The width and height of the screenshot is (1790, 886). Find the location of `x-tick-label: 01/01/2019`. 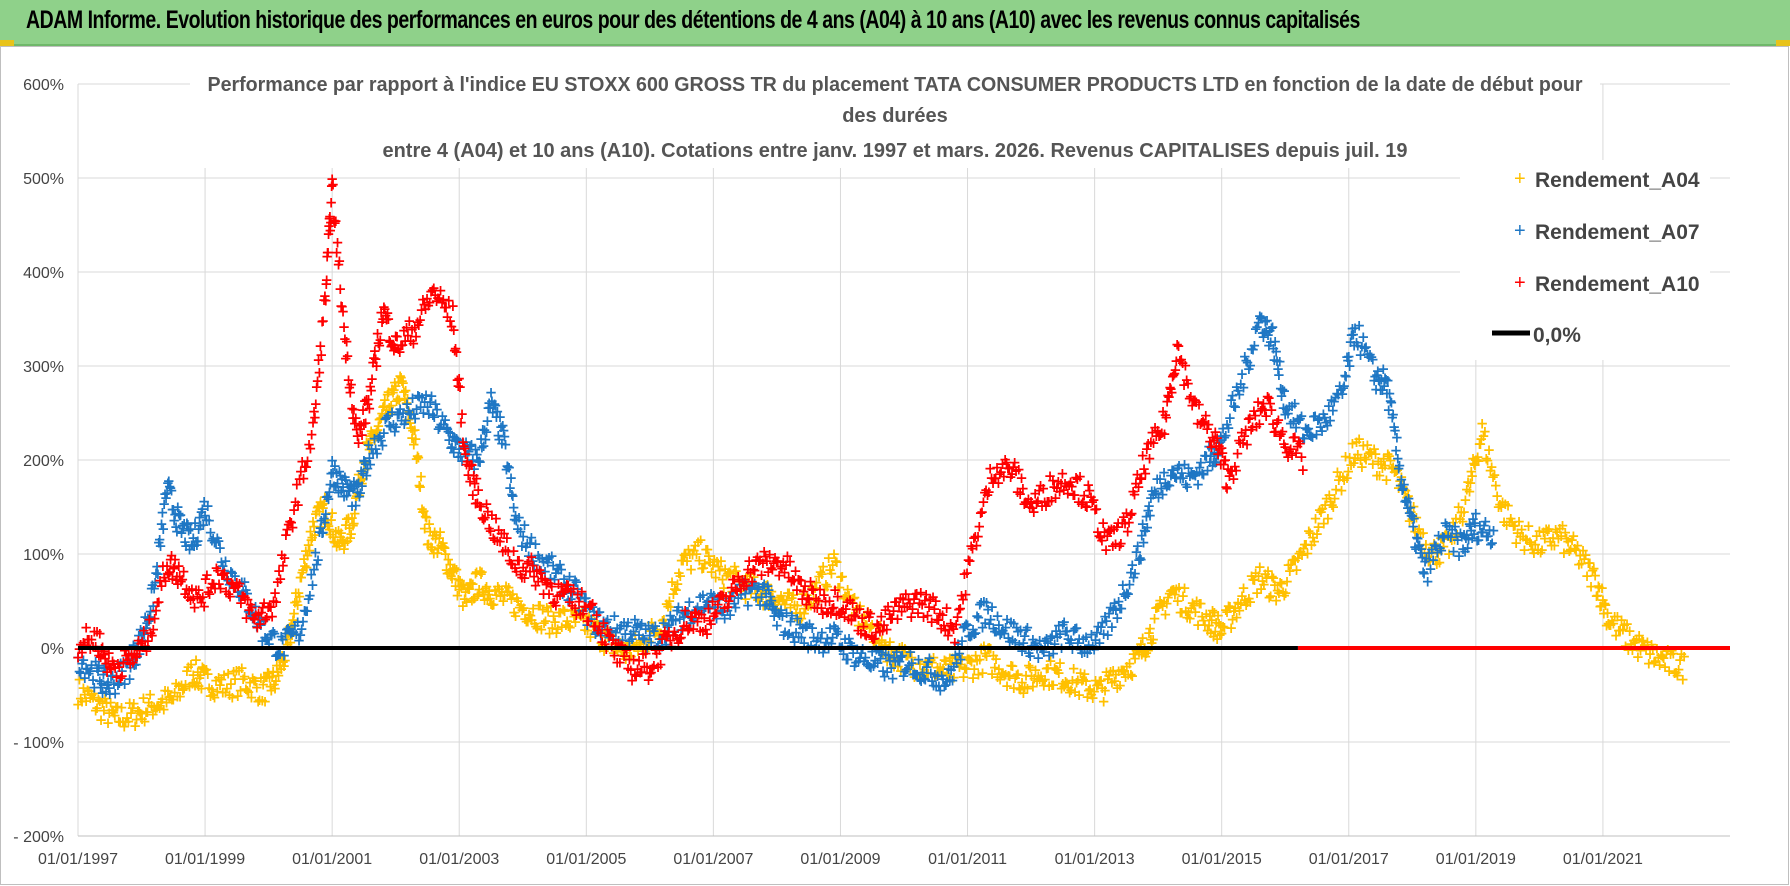

x-tick-label: 01/01/2019 is located at coordinates (1476, 859).